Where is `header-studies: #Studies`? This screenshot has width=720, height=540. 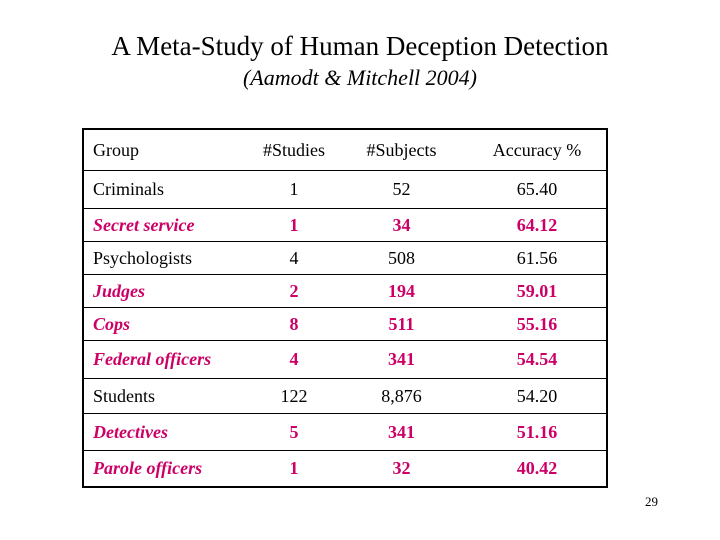
header-studies: #Studies is located at coordinates (293, 149).